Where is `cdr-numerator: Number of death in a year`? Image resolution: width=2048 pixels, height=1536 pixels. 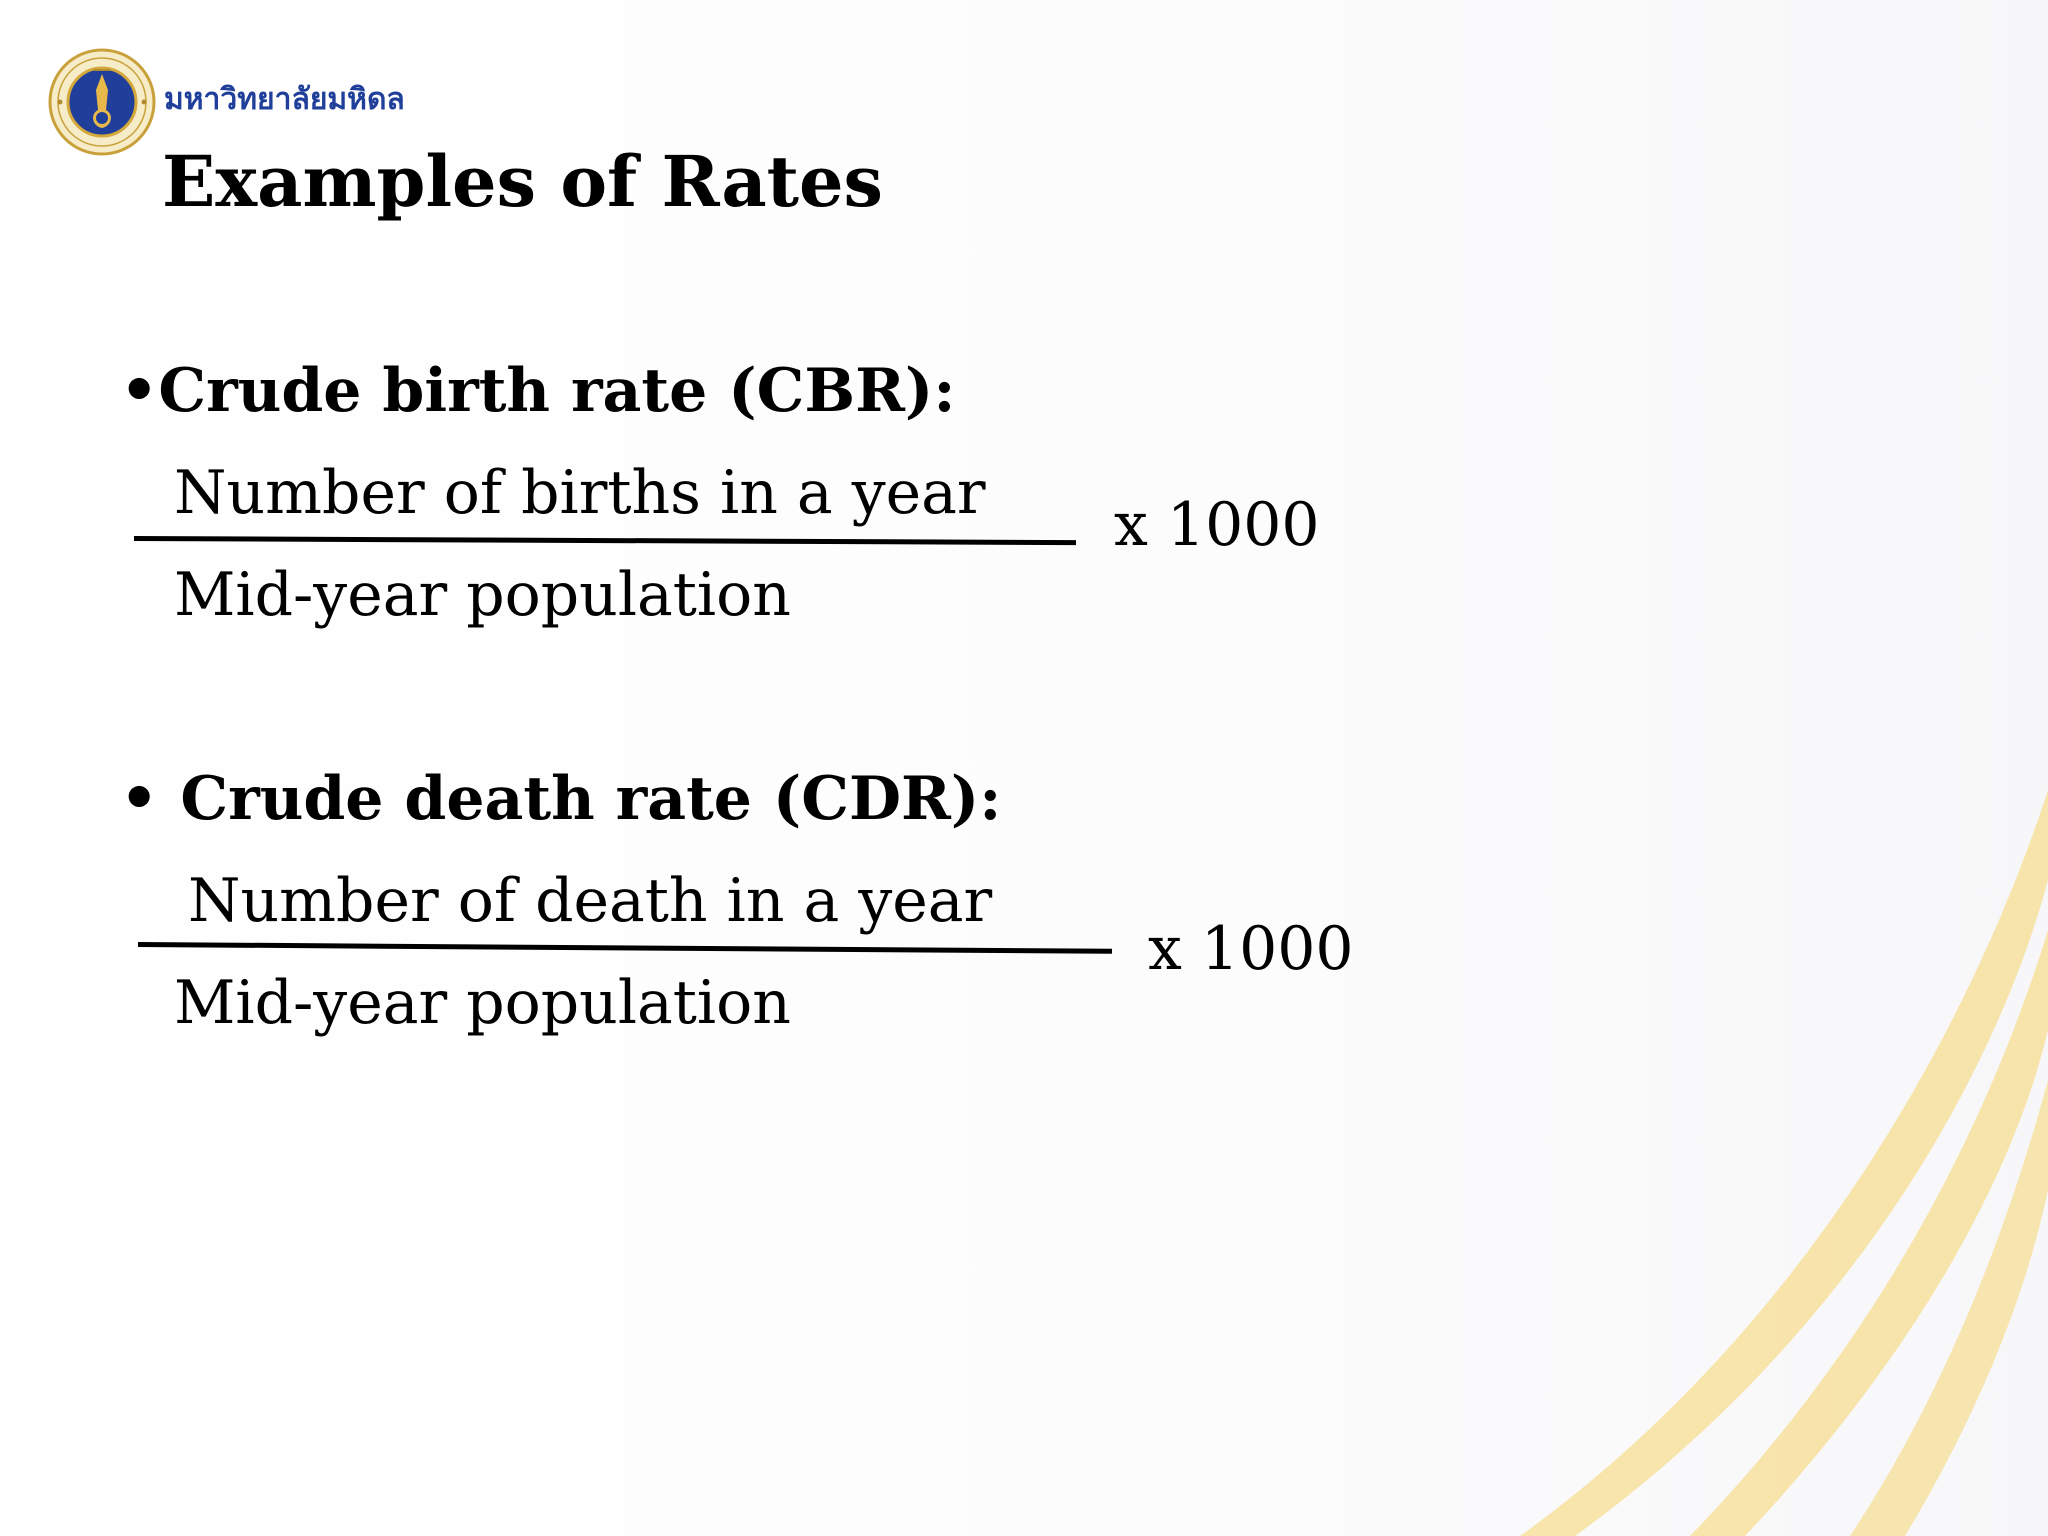 cdr-numerator: Number of death in a year is located at coordinates (590, 901).